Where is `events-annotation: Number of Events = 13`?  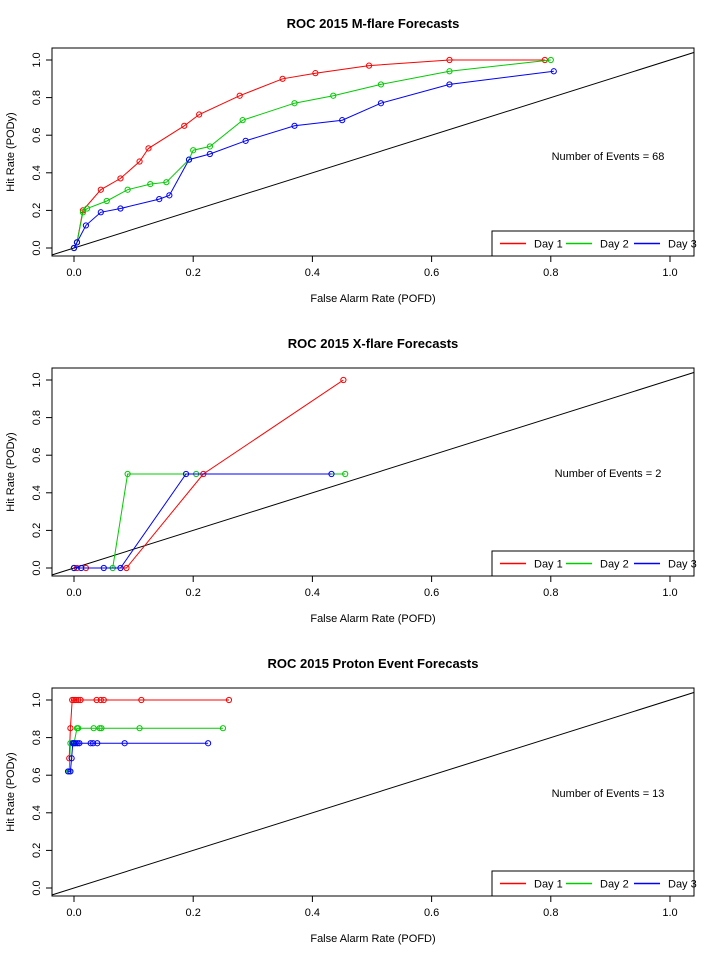 events-annotation: Number of Events = 13 is located at coordinates (608, 794).